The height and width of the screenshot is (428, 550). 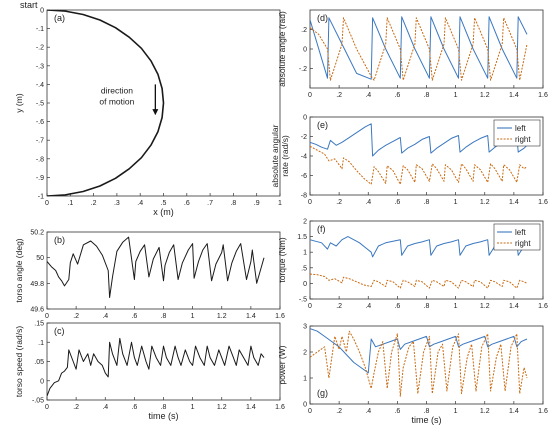 I want to click on y-tick-label: -1, so click(x=41, y=197).